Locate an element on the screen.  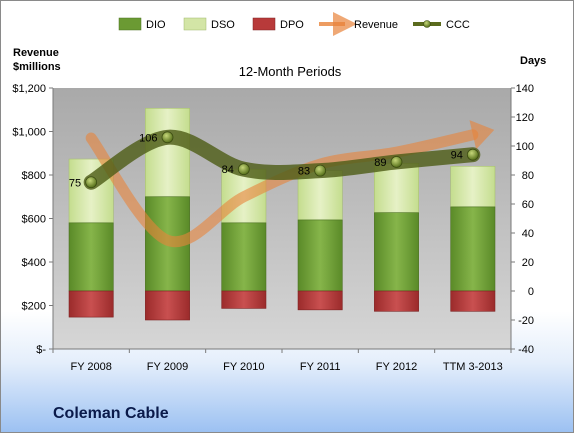
legend-label-dio: DIO is located at coordinates (156, 25).